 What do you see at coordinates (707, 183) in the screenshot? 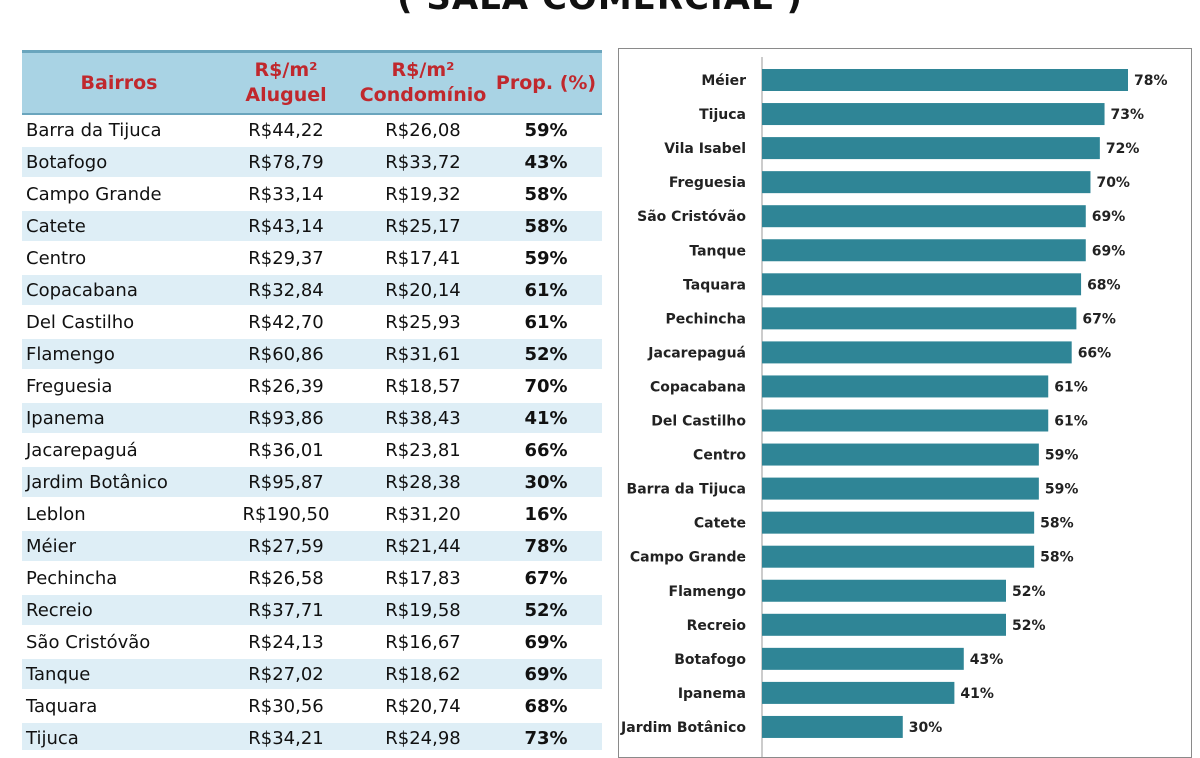
I see `category-label: Freguesia` at bounding box center [707, 183].